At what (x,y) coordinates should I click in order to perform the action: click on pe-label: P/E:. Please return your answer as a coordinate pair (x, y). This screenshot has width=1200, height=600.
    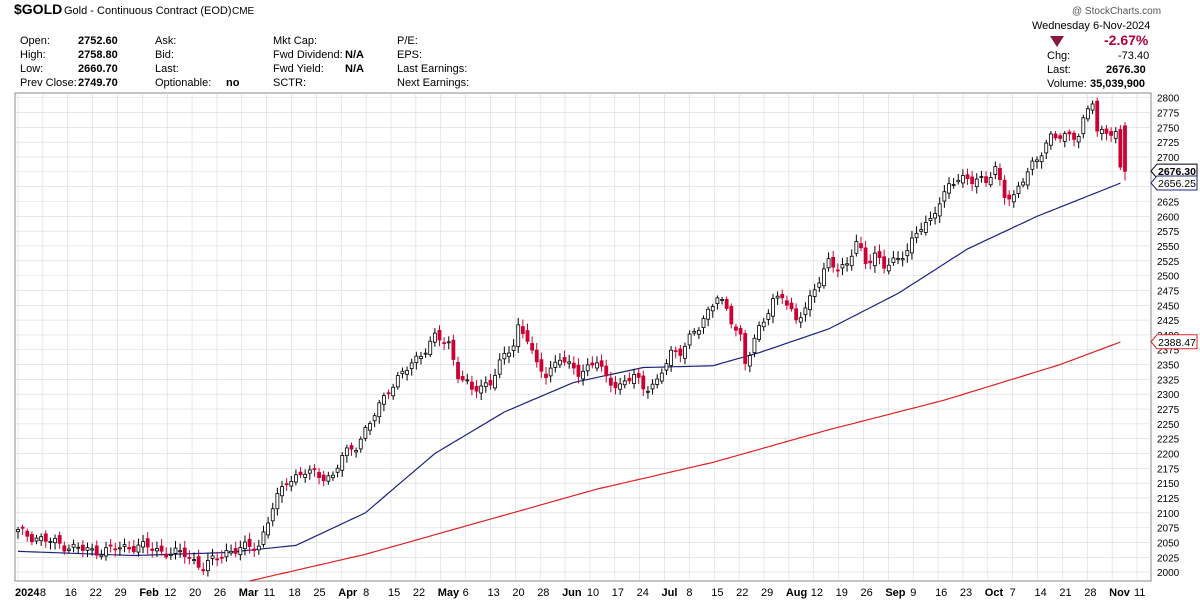
    Looking at the image, I should click on (407, 41).